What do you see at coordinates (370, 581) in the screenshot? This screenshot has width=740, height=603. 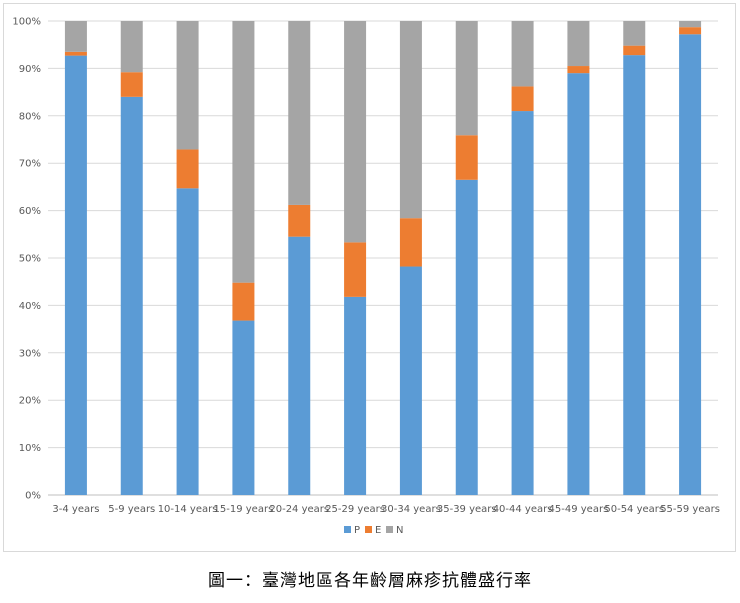 I see `figure-caption: 圖一：臺灣地區各年齡層麻疹抗體盛行率` at bounding box center [370, 581].